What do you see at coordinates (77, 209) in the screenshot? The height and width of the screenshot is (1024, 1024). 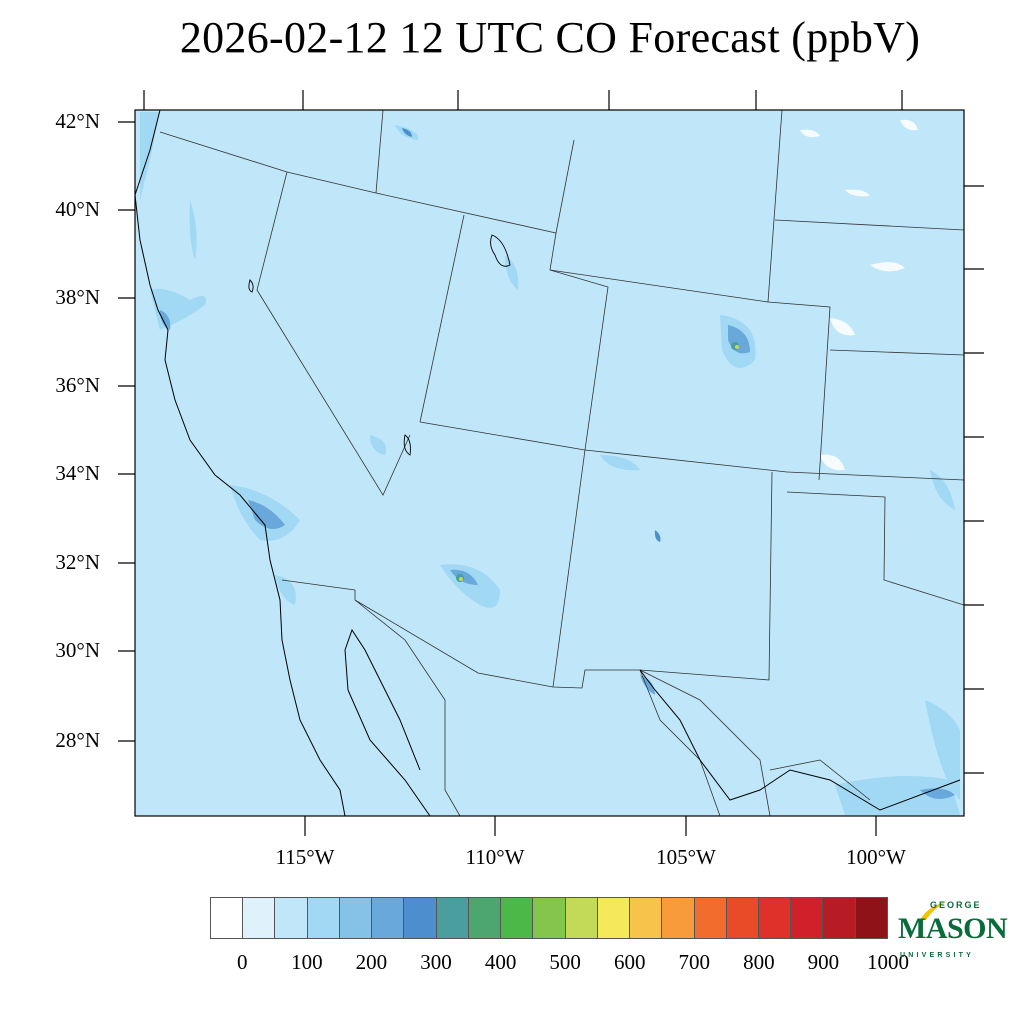 I see `lat-label-40n: 40°N` at bounding box center [77, 209].